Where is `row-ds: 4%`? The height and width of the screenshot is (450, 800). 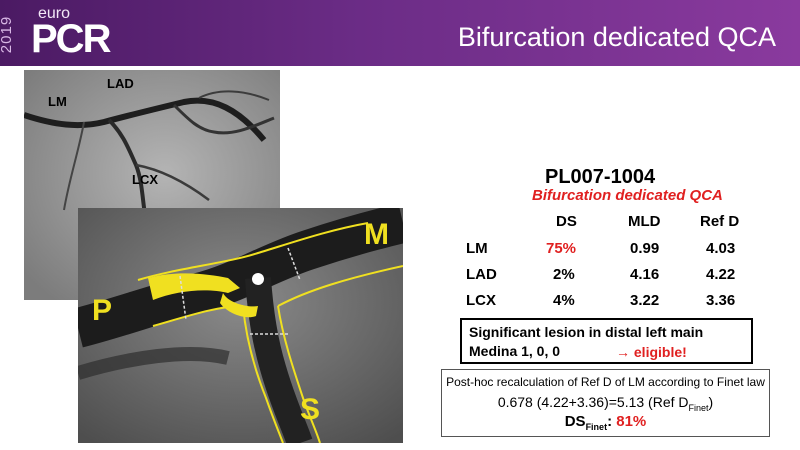 row-ds: 4% is located at coordinates (564, 300).